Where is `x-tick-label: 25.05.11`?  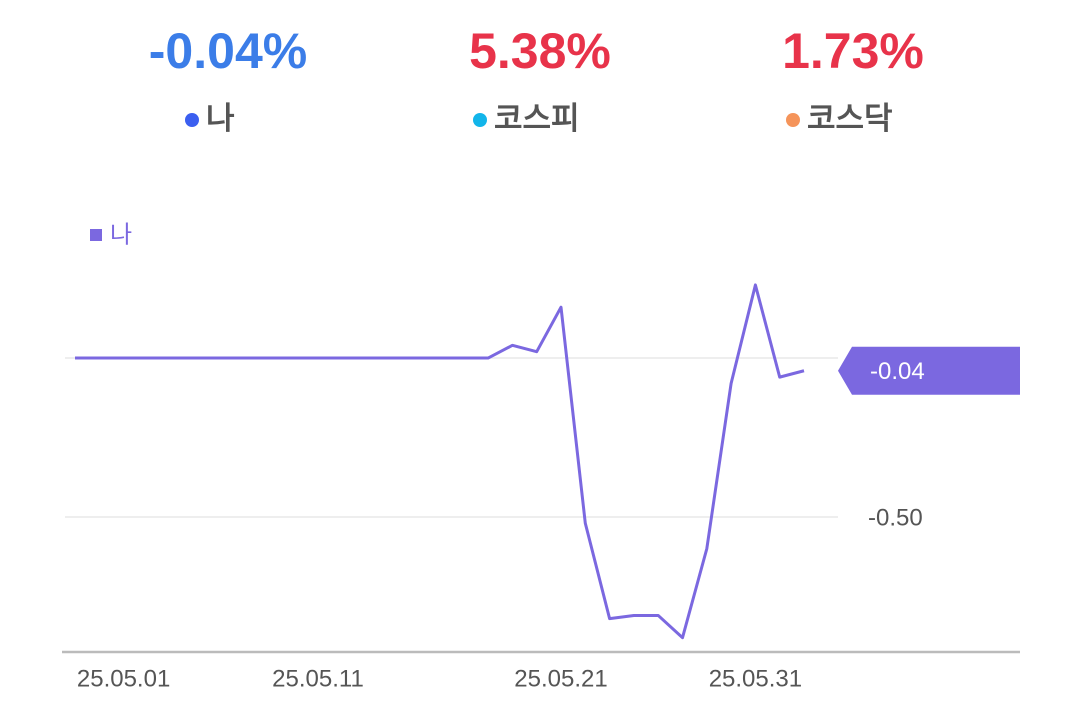 x-tick-label: 25.05.11 is located at coordinates (318, 678).